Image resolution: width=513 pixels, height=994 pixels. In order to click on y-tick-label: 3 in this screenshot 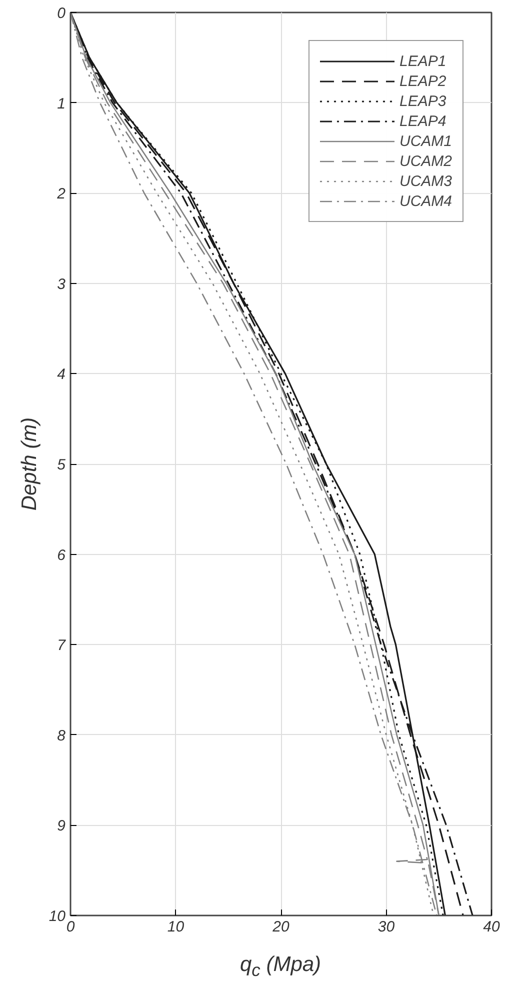, I will do `click(61, 284)`.